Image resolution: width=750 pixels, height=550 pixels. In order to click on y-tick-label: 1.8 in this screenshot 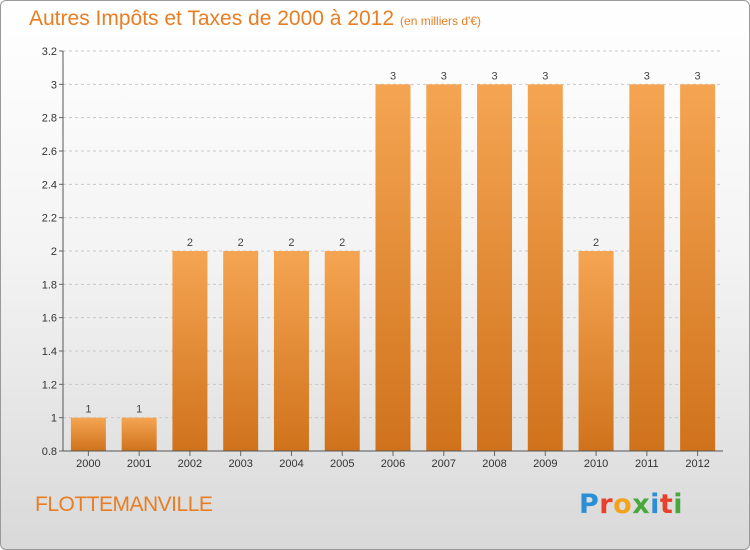, I will do `click(49, 285)`.